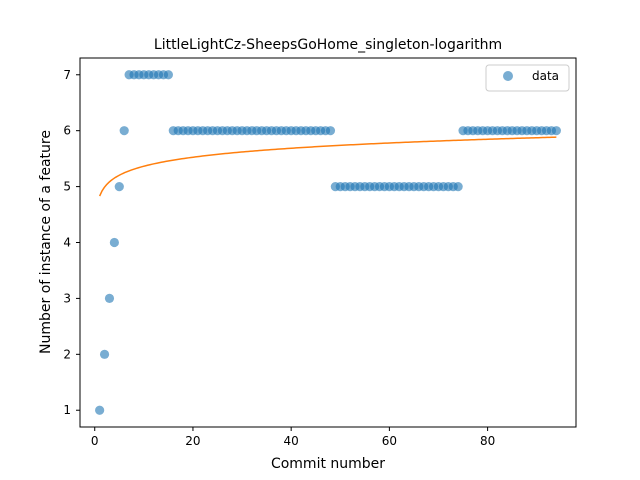 This screenshot has height=480, width=640. Describe the element at coordinates (527, 78) in the screenshot. I see `legend: data` at that location.